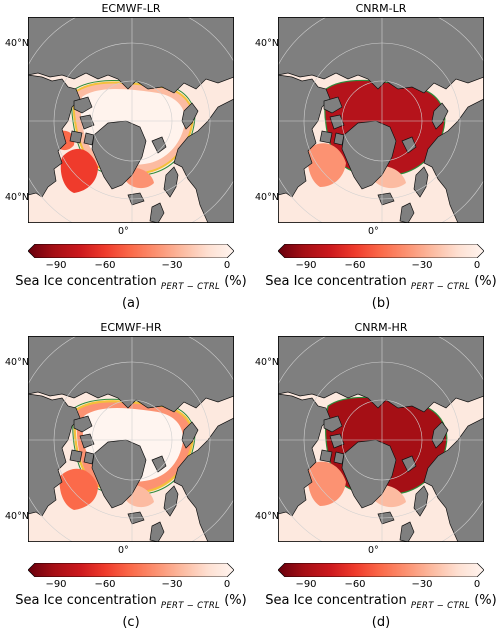  What do you see at coordinates (381, 303) in the screenshot?
I see `panel-label: (b)` at bounding box center [381, 303].